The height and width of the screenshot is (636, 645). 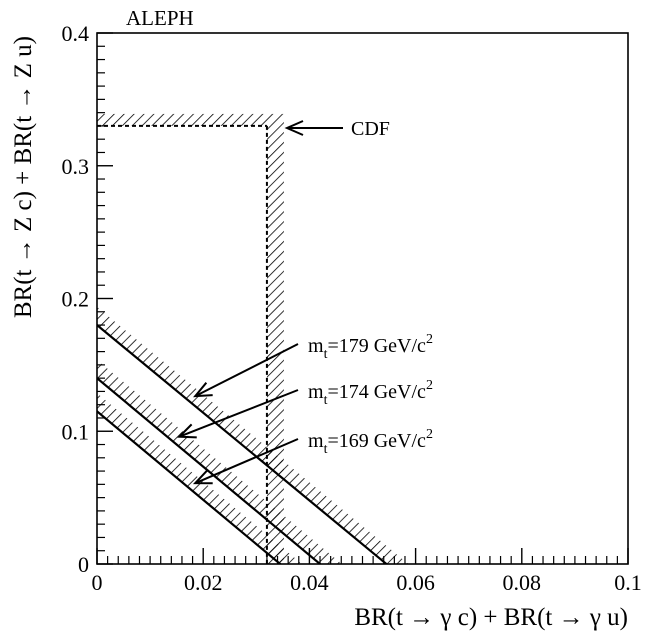 I want to click on experiment-label: ALEPH, so click(x=160, y=18).